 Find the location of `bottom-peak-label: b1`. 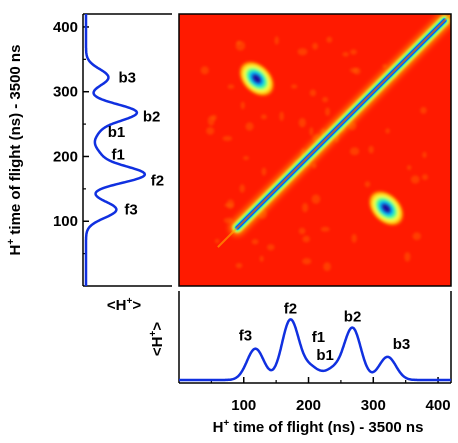

bottom-peak-label: b1 is located at coordinates (325, 355).